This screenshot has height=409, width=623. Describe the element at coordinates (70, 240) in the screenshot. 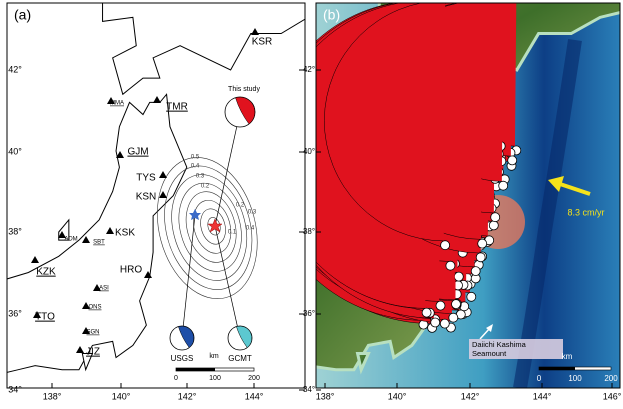

I see `station-label: ADM` at that location.